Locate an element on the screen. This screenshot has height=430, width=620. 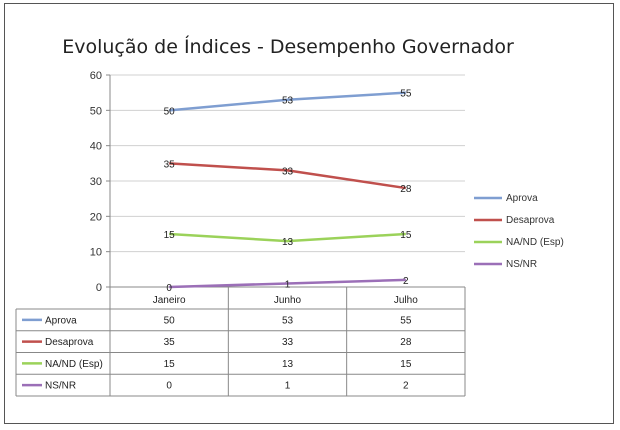
table-cell: 55 is located at coordinates (406, 320).